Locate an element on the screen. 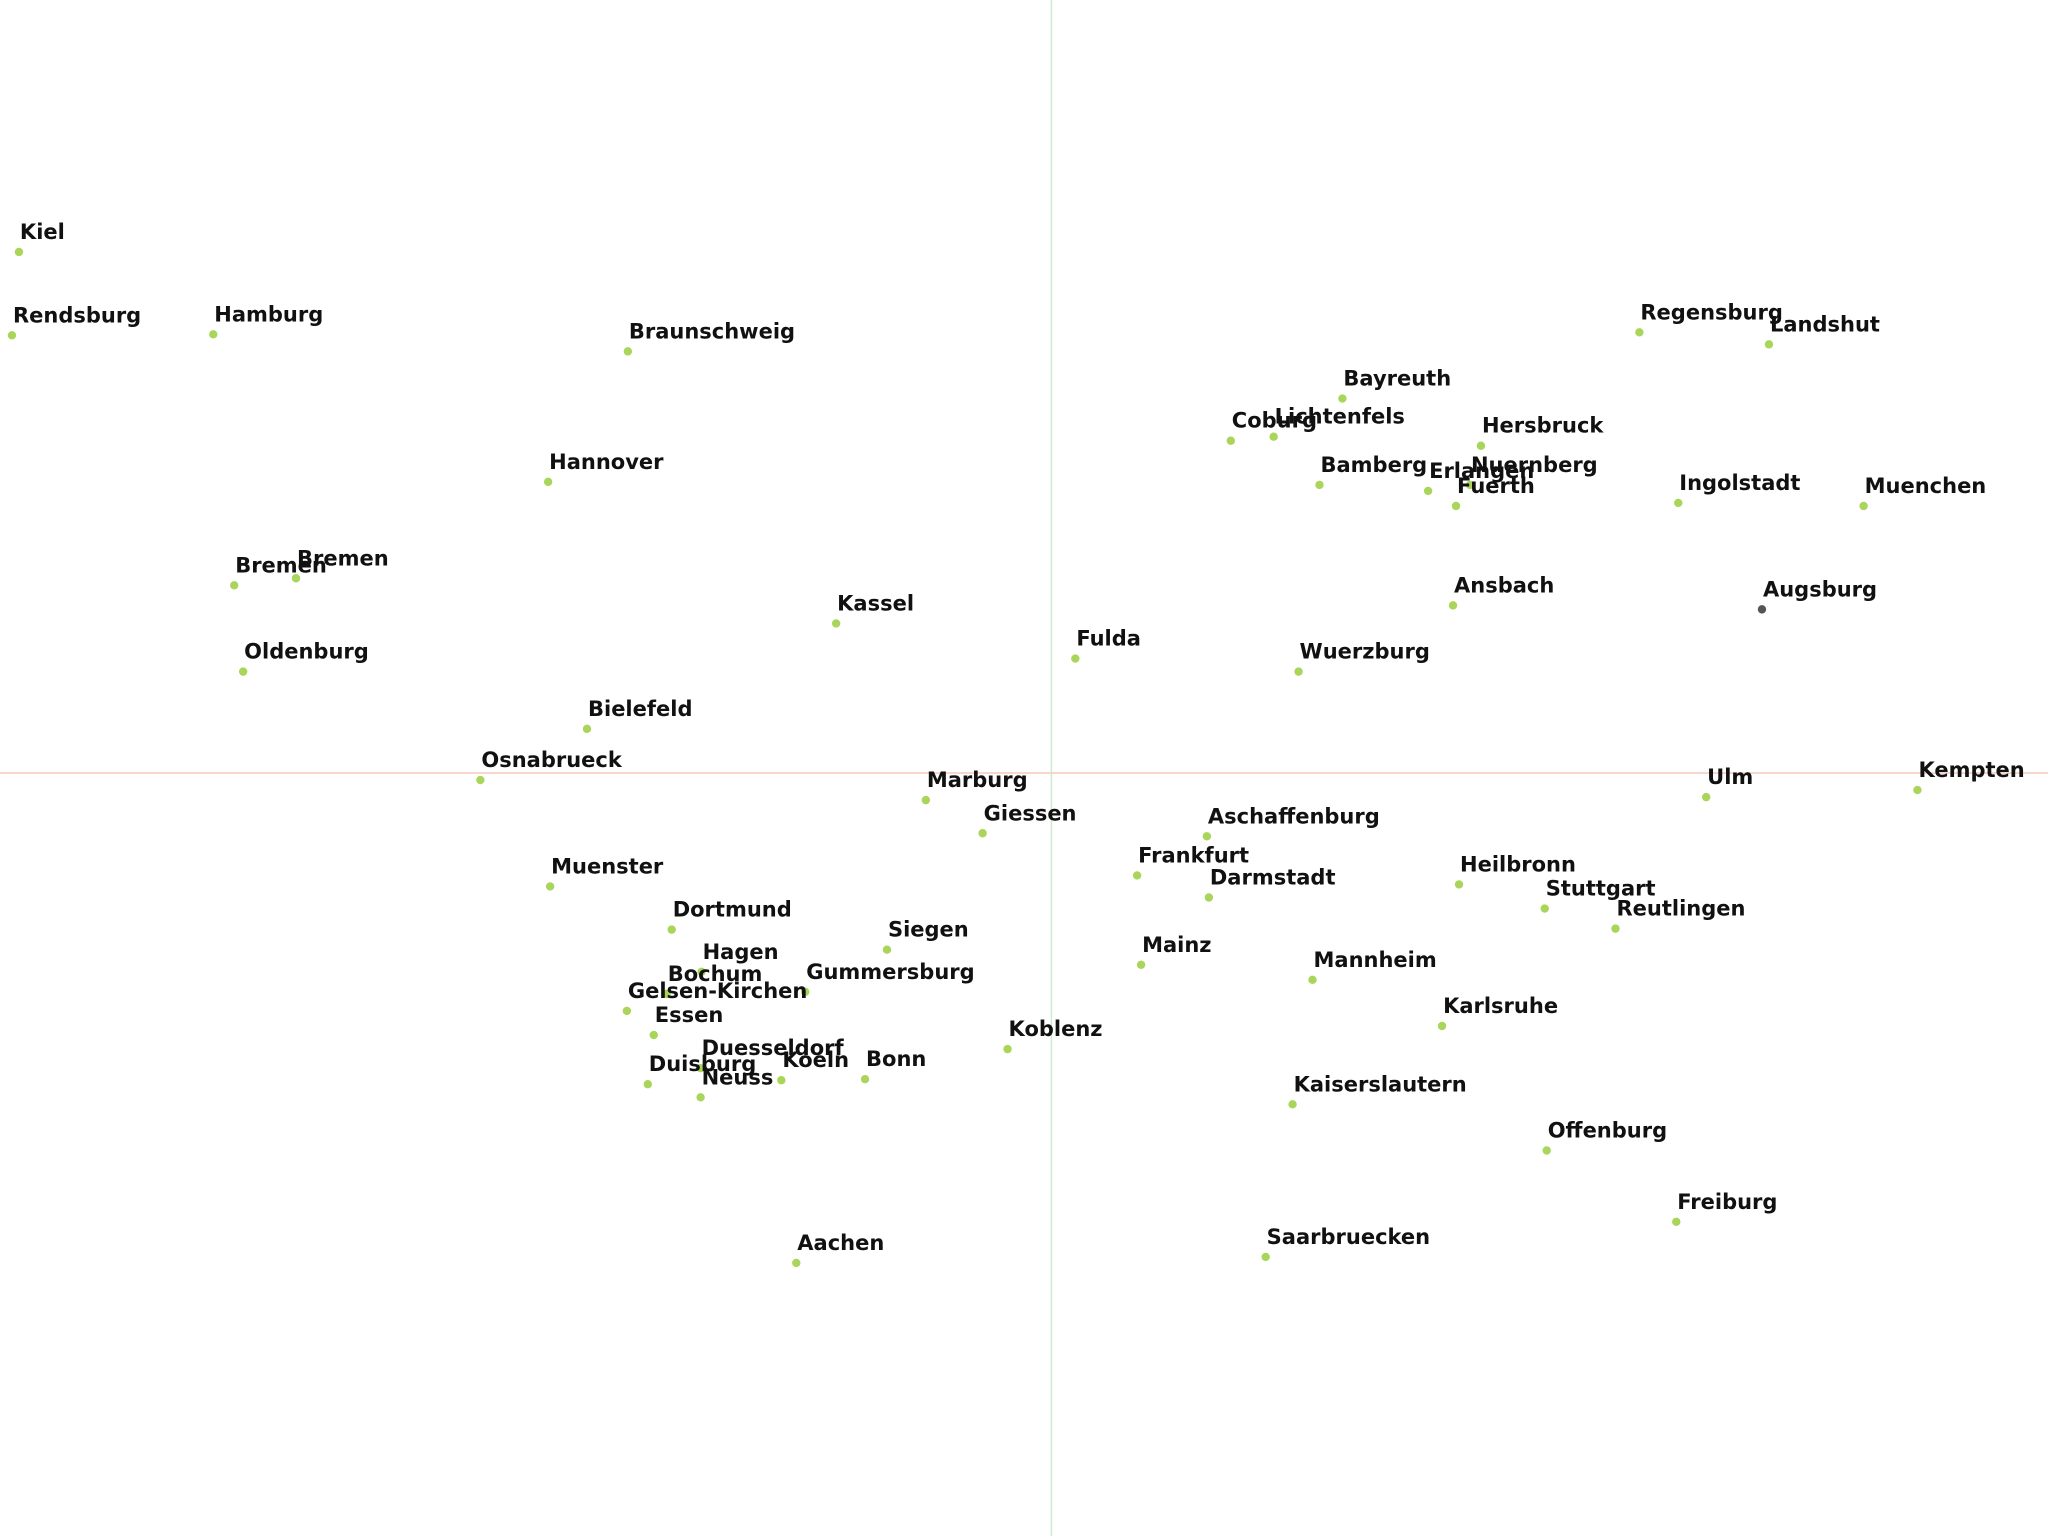  data-label: Nuernberg is located at coordinates (1534, 465).